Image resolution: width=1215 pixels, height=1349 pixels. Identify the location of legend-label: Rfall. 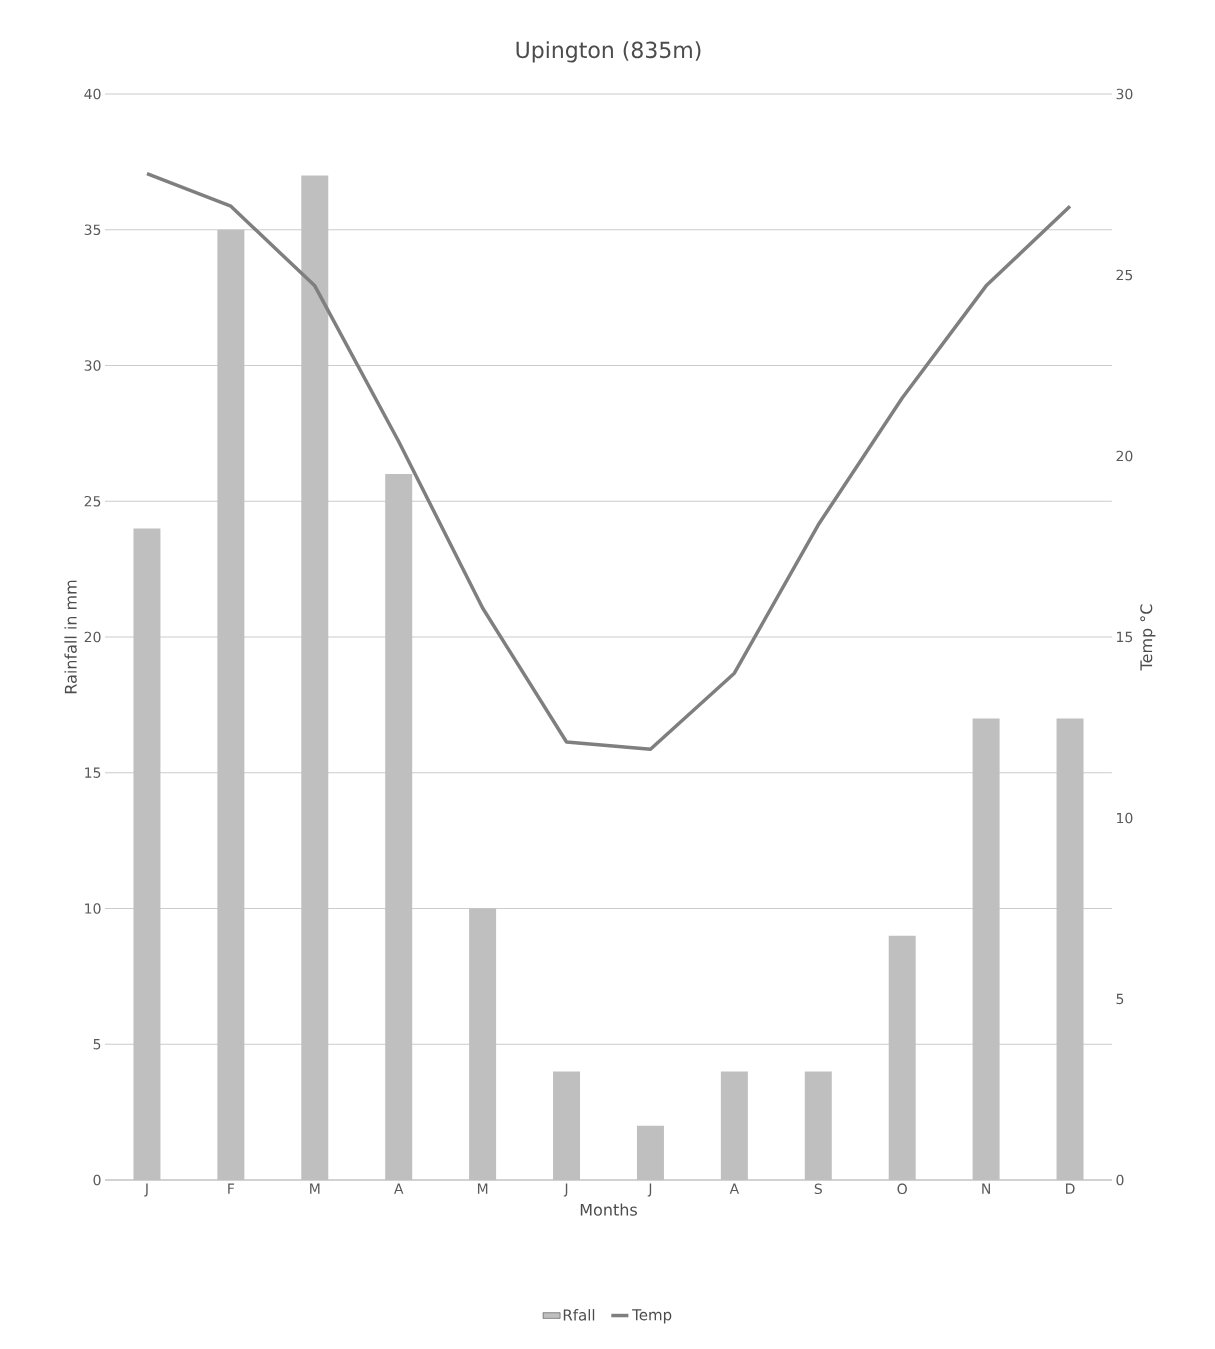
(579, 1315).